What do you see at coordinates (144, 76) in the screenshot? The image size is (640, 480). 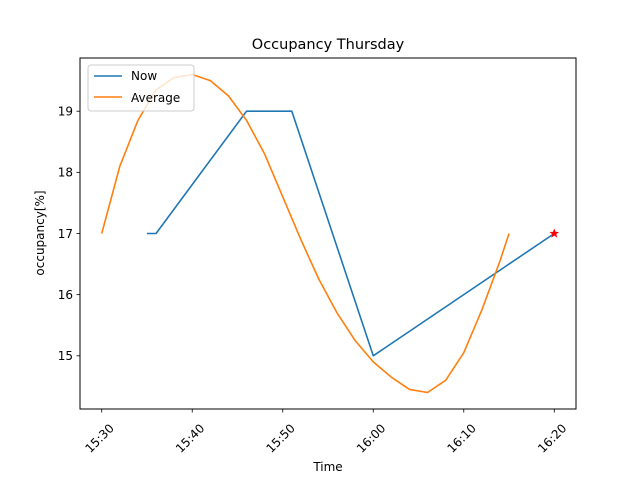 I see `legend-label-now: Now` at bounding box center [144, 76].